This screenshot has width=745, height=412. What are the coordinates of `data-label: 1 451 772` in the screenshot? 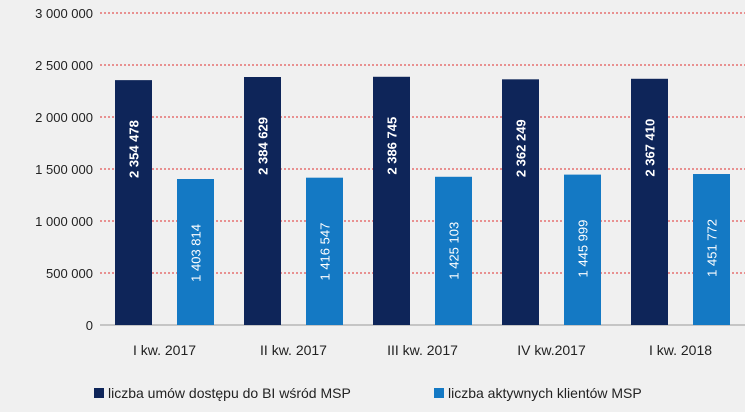 It's located at (712, 248).